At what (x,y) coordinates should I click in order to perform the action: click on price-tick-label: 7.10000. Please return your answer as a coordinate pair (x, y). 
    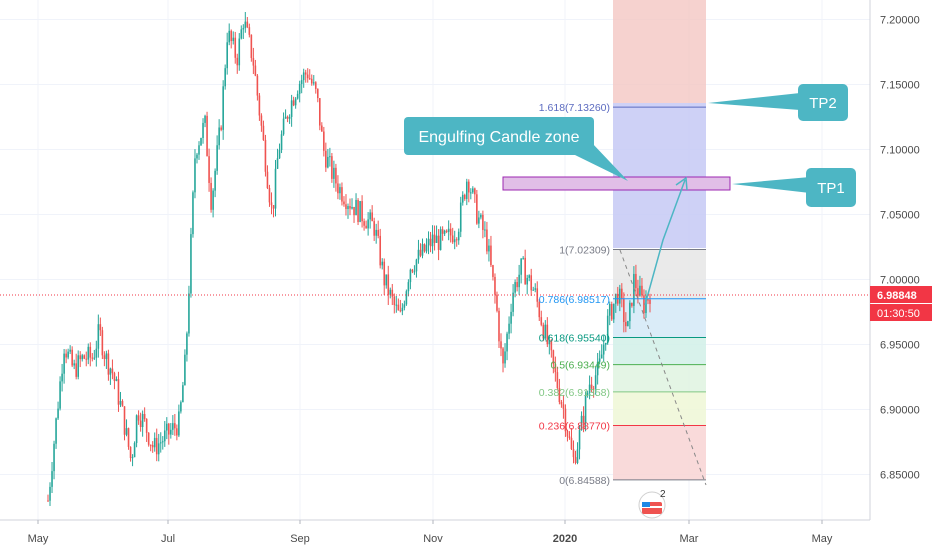
    Looking at the image, I should click on (900, 151).